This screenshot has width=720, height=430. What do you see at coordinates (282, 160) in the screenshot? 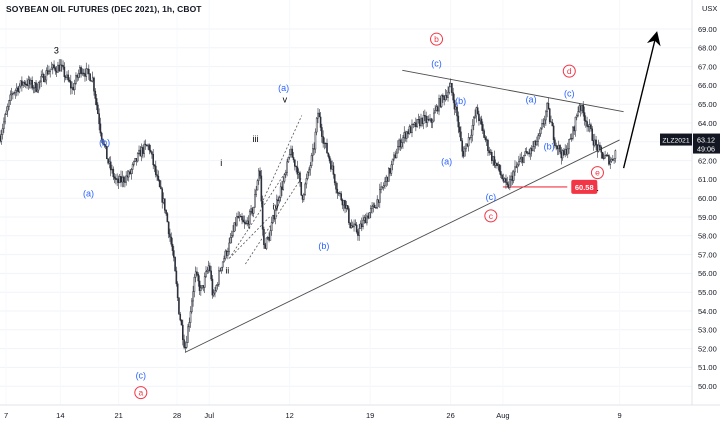
I see `diagonal-channel-line` at bounding box center [282, 160].